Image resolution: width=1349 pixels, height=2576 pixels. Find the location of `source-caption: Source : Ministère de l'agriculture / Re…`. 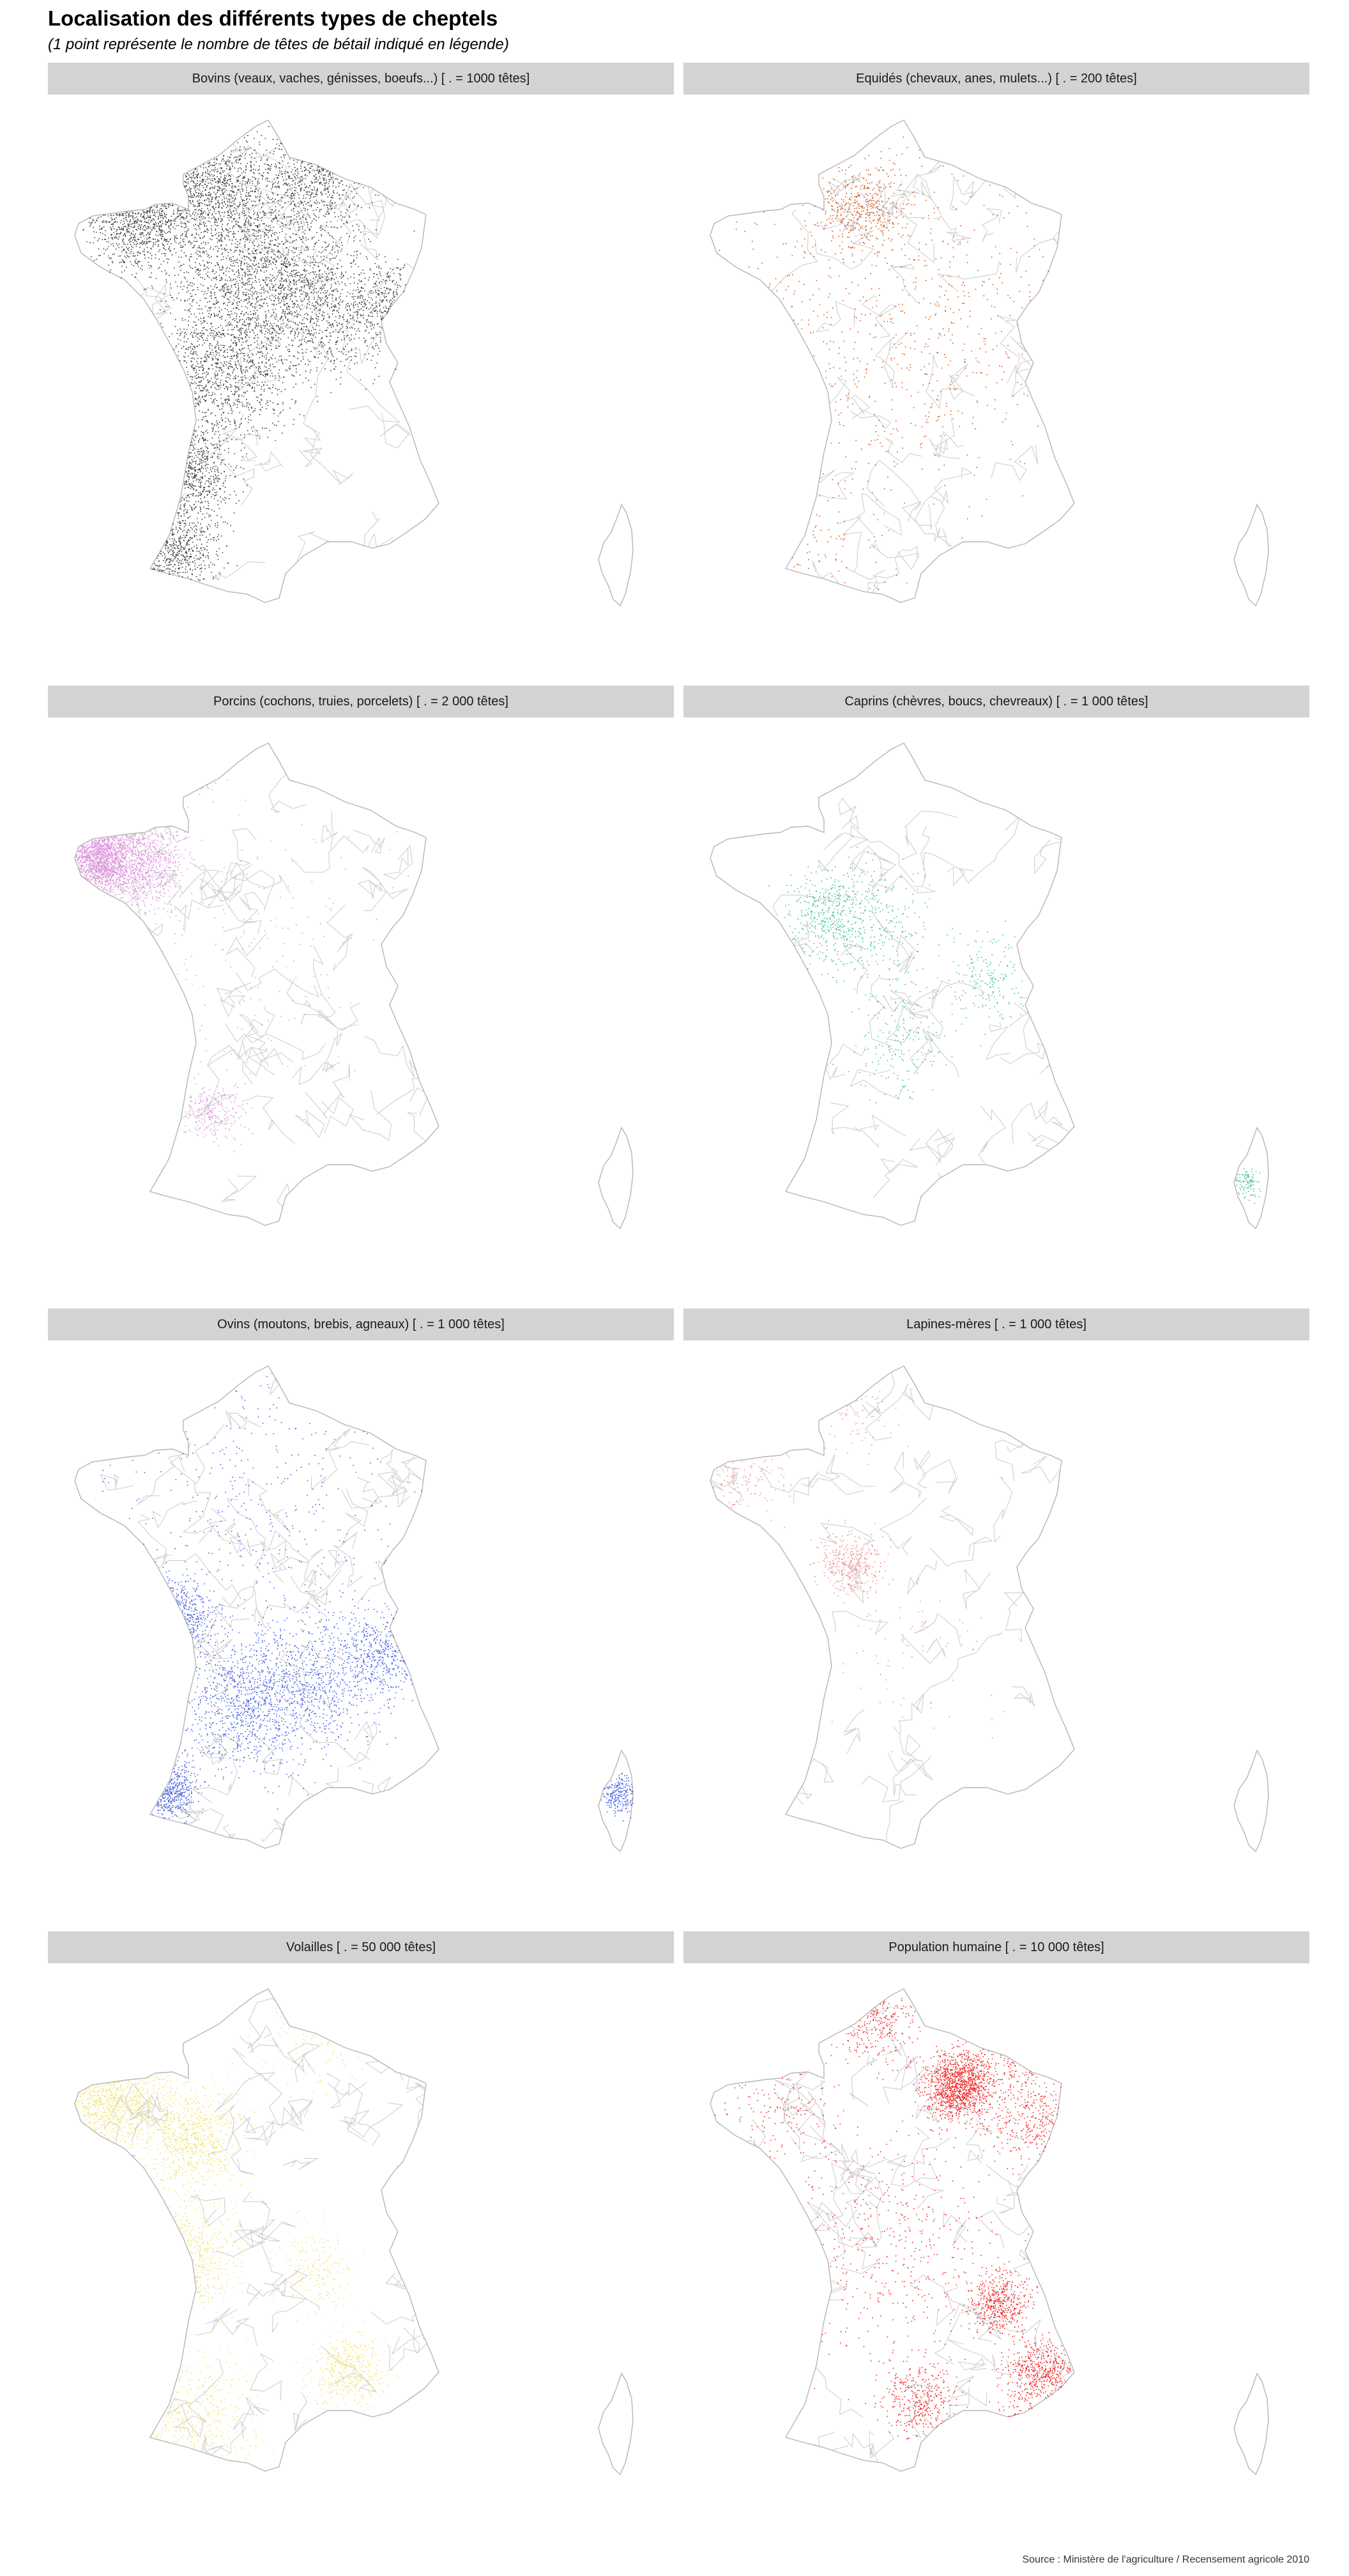

source-caption: Source : Ministère de l'agriculture / Re… is located at coordinates (1165, 2559).